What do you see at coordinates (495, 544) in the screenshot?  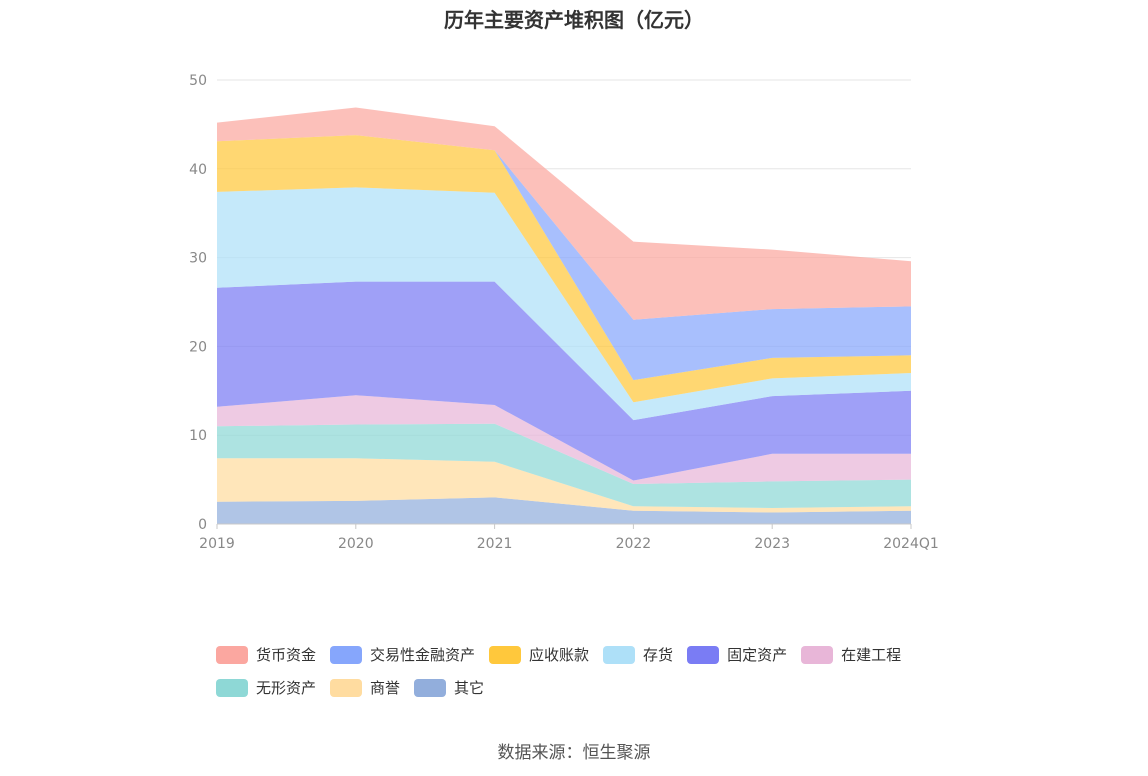 I see `x-tick-label: 2021` at bounding box center [495, 544].